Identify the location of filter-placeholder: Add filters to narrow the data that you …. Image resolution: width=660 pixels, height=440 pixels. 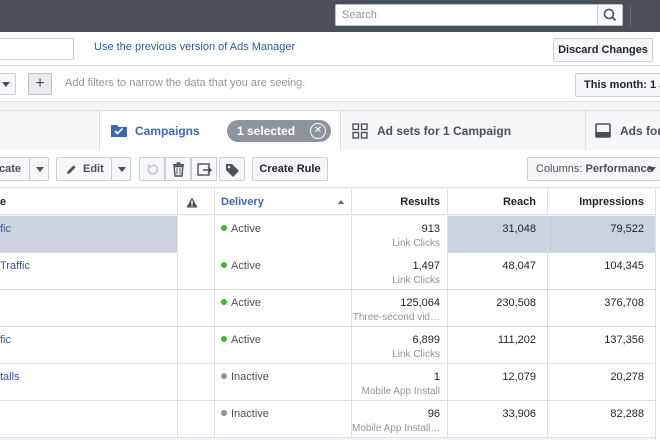
(185, 83).